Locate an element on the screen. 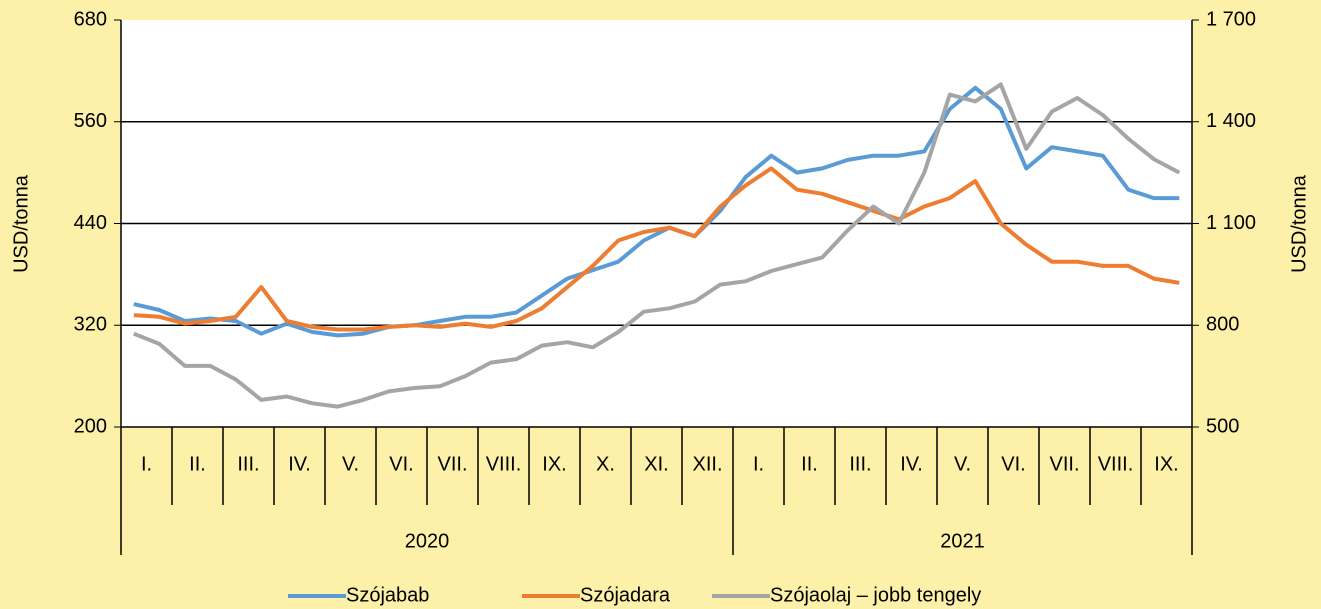 Image resolution: width=1321 pixels, height=609 pixels. y2-tick-label: 500 is located at coordinates (1222, 426).